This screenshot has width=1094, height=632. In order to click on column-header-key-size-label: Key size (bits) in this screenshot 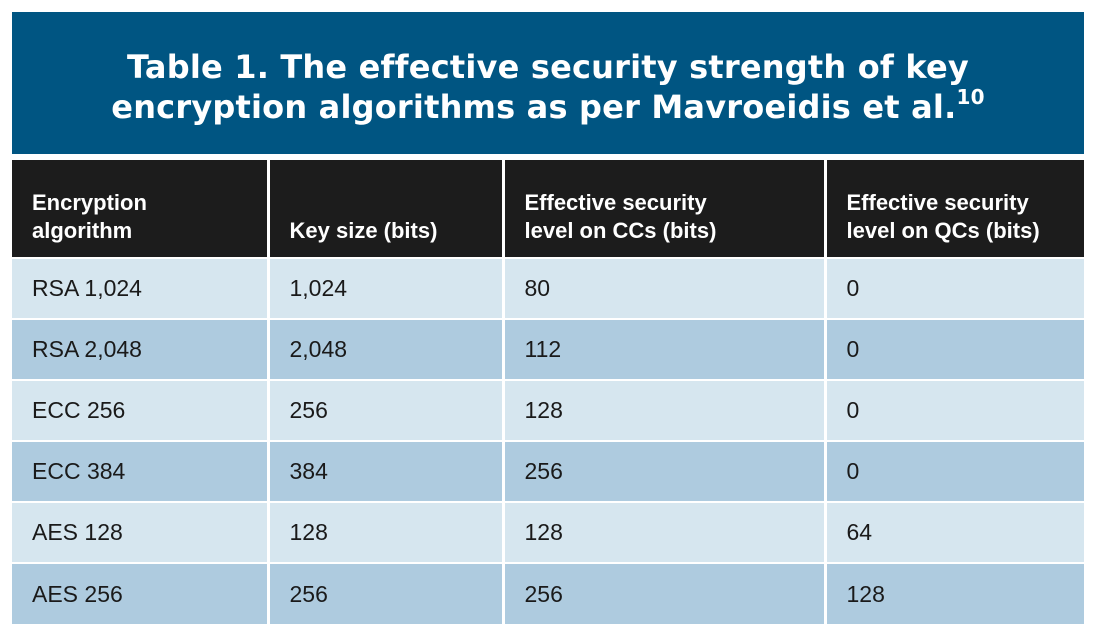, I will do `click(363, 230)`.